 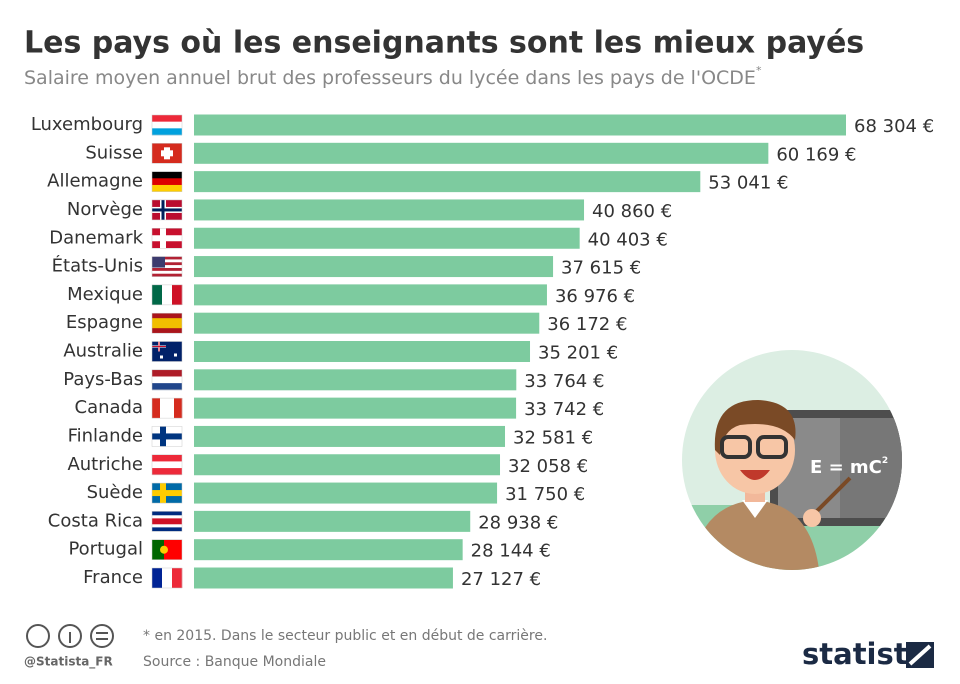 What do you see at coordinates (511, 551) in the screenshot?
I see `value-label: 28 144 €` at bounding box center [511, 551].